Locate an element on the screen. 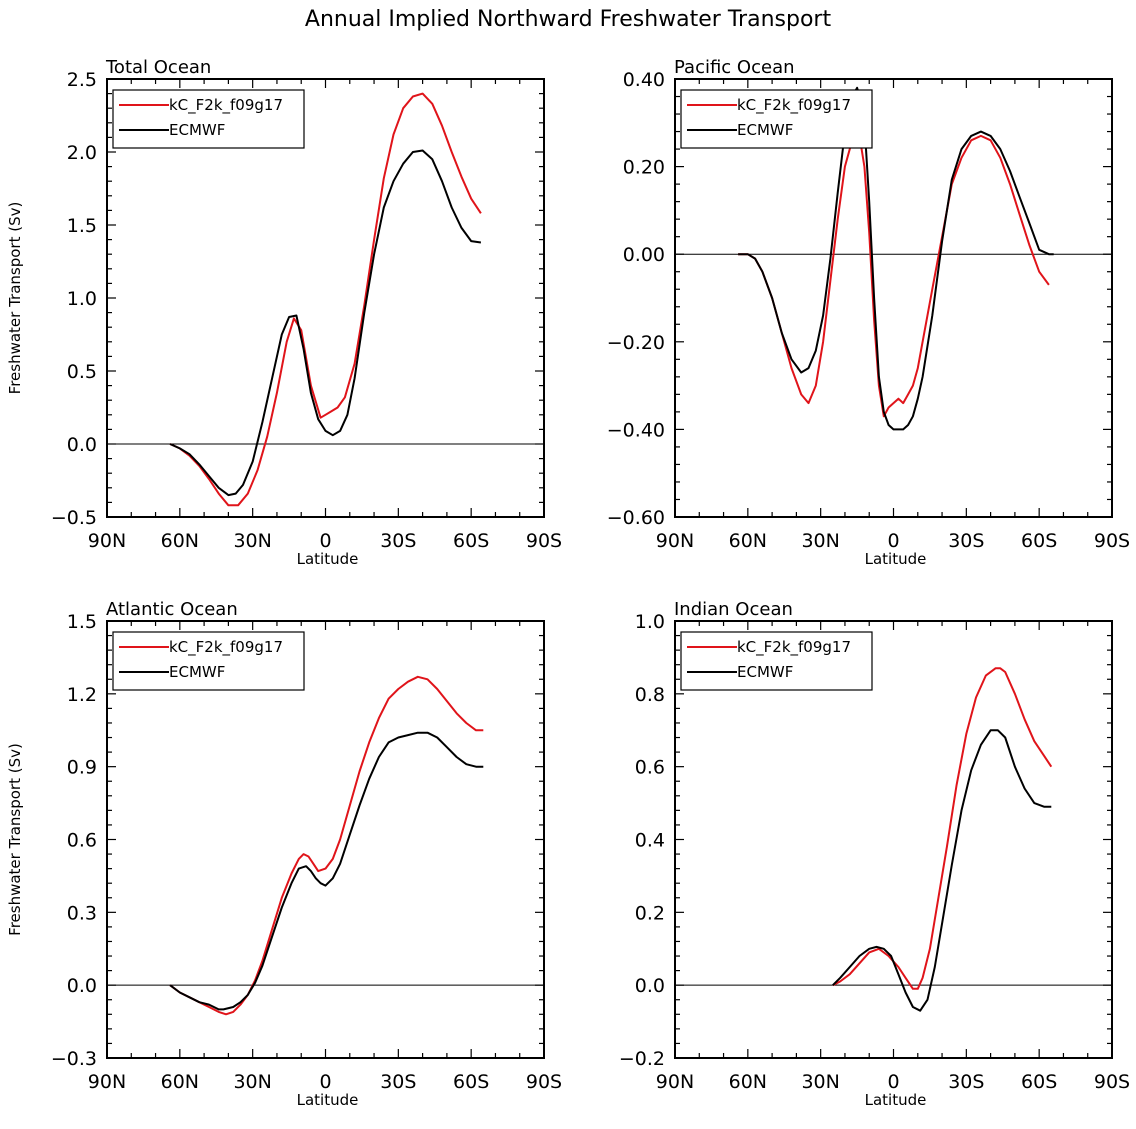 This screenshot has width=1136, height=1129. panel-title: Atlantic Ocean is located at coordinates (172, 609).